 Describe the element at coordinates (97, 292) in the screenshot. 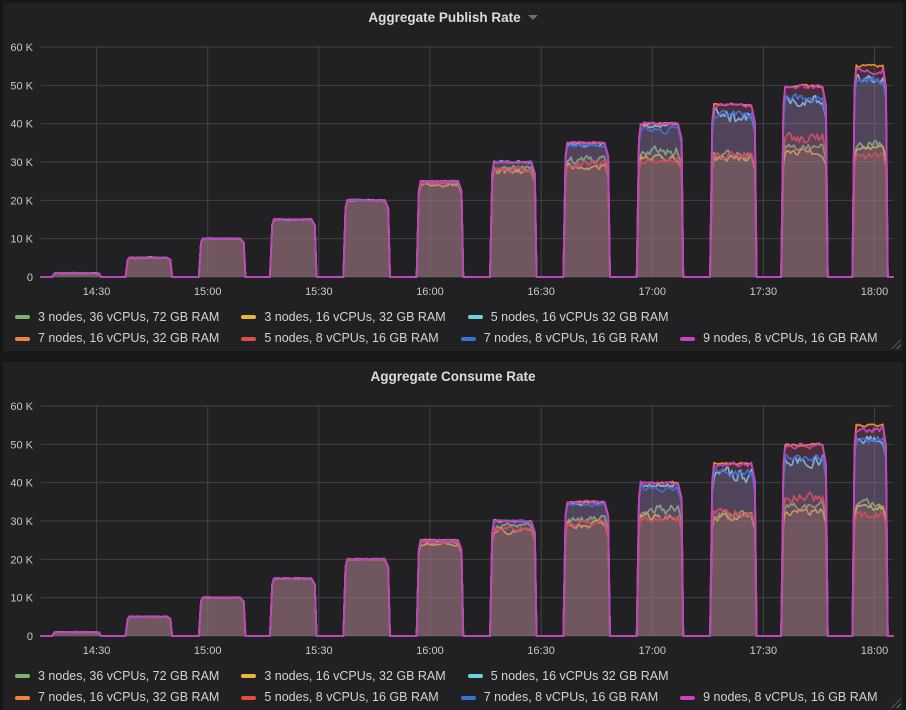

I see `svg-text: 14:30` at that location.